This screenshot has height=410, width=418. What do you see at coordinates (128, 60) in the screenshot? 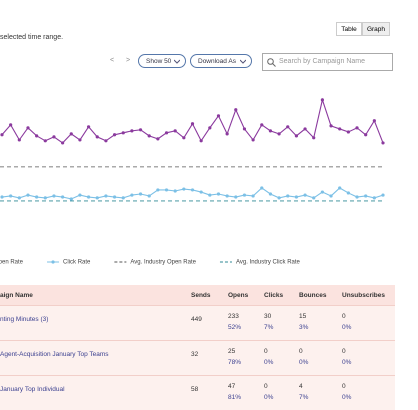
I see `next-page: >` at bounding box center [128, 60].